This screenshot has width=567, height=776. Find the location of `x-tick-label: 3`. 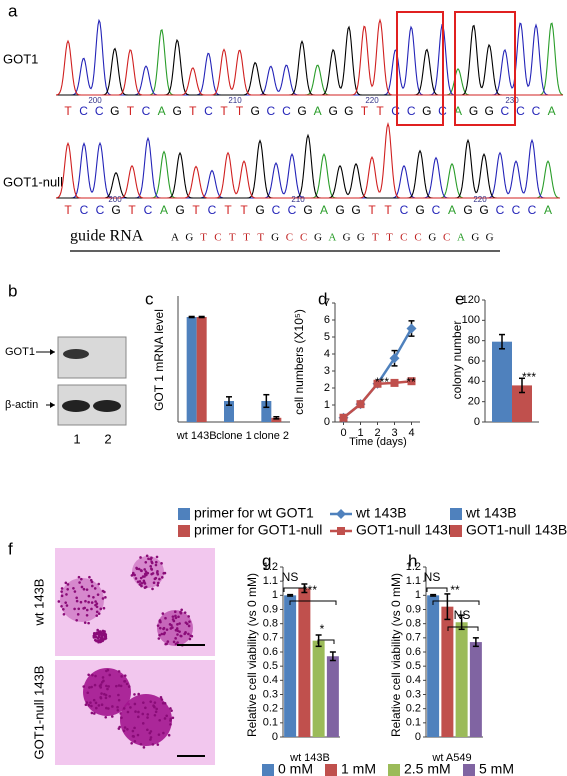

x-tick-label: 3 is located at coordinates (394, 433).